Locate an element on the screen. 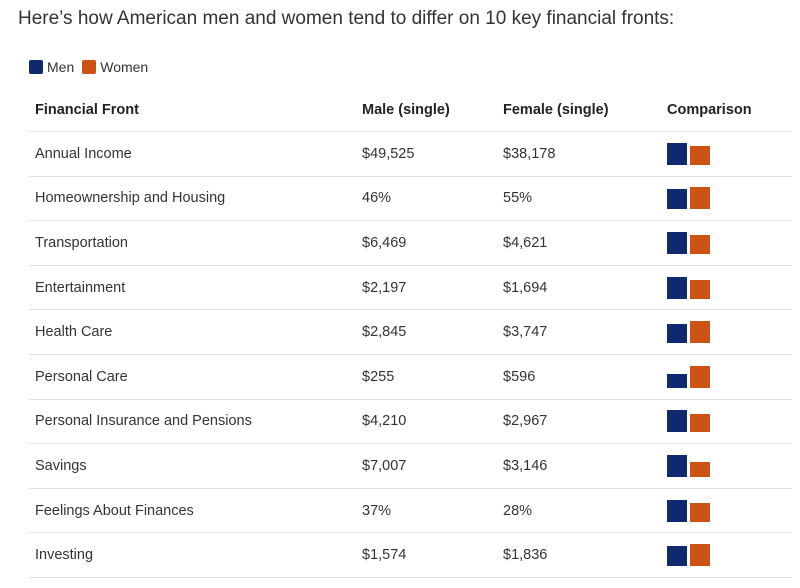 The image size is (800, 588). legend-item-men: Men is located at coordinates (51, 67).